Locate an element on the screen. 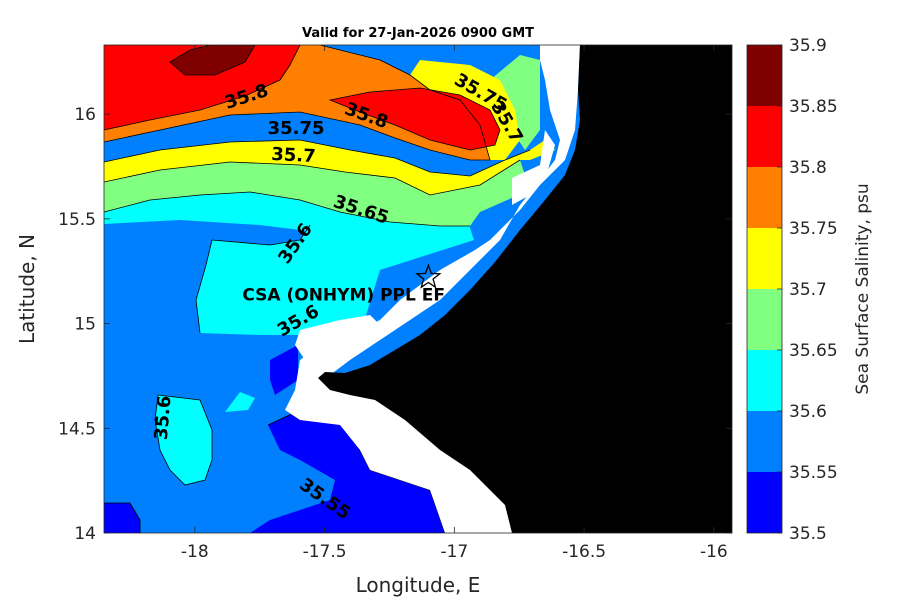  colorbar-tick-label: 35.55 is located at coordinates (813, 473).